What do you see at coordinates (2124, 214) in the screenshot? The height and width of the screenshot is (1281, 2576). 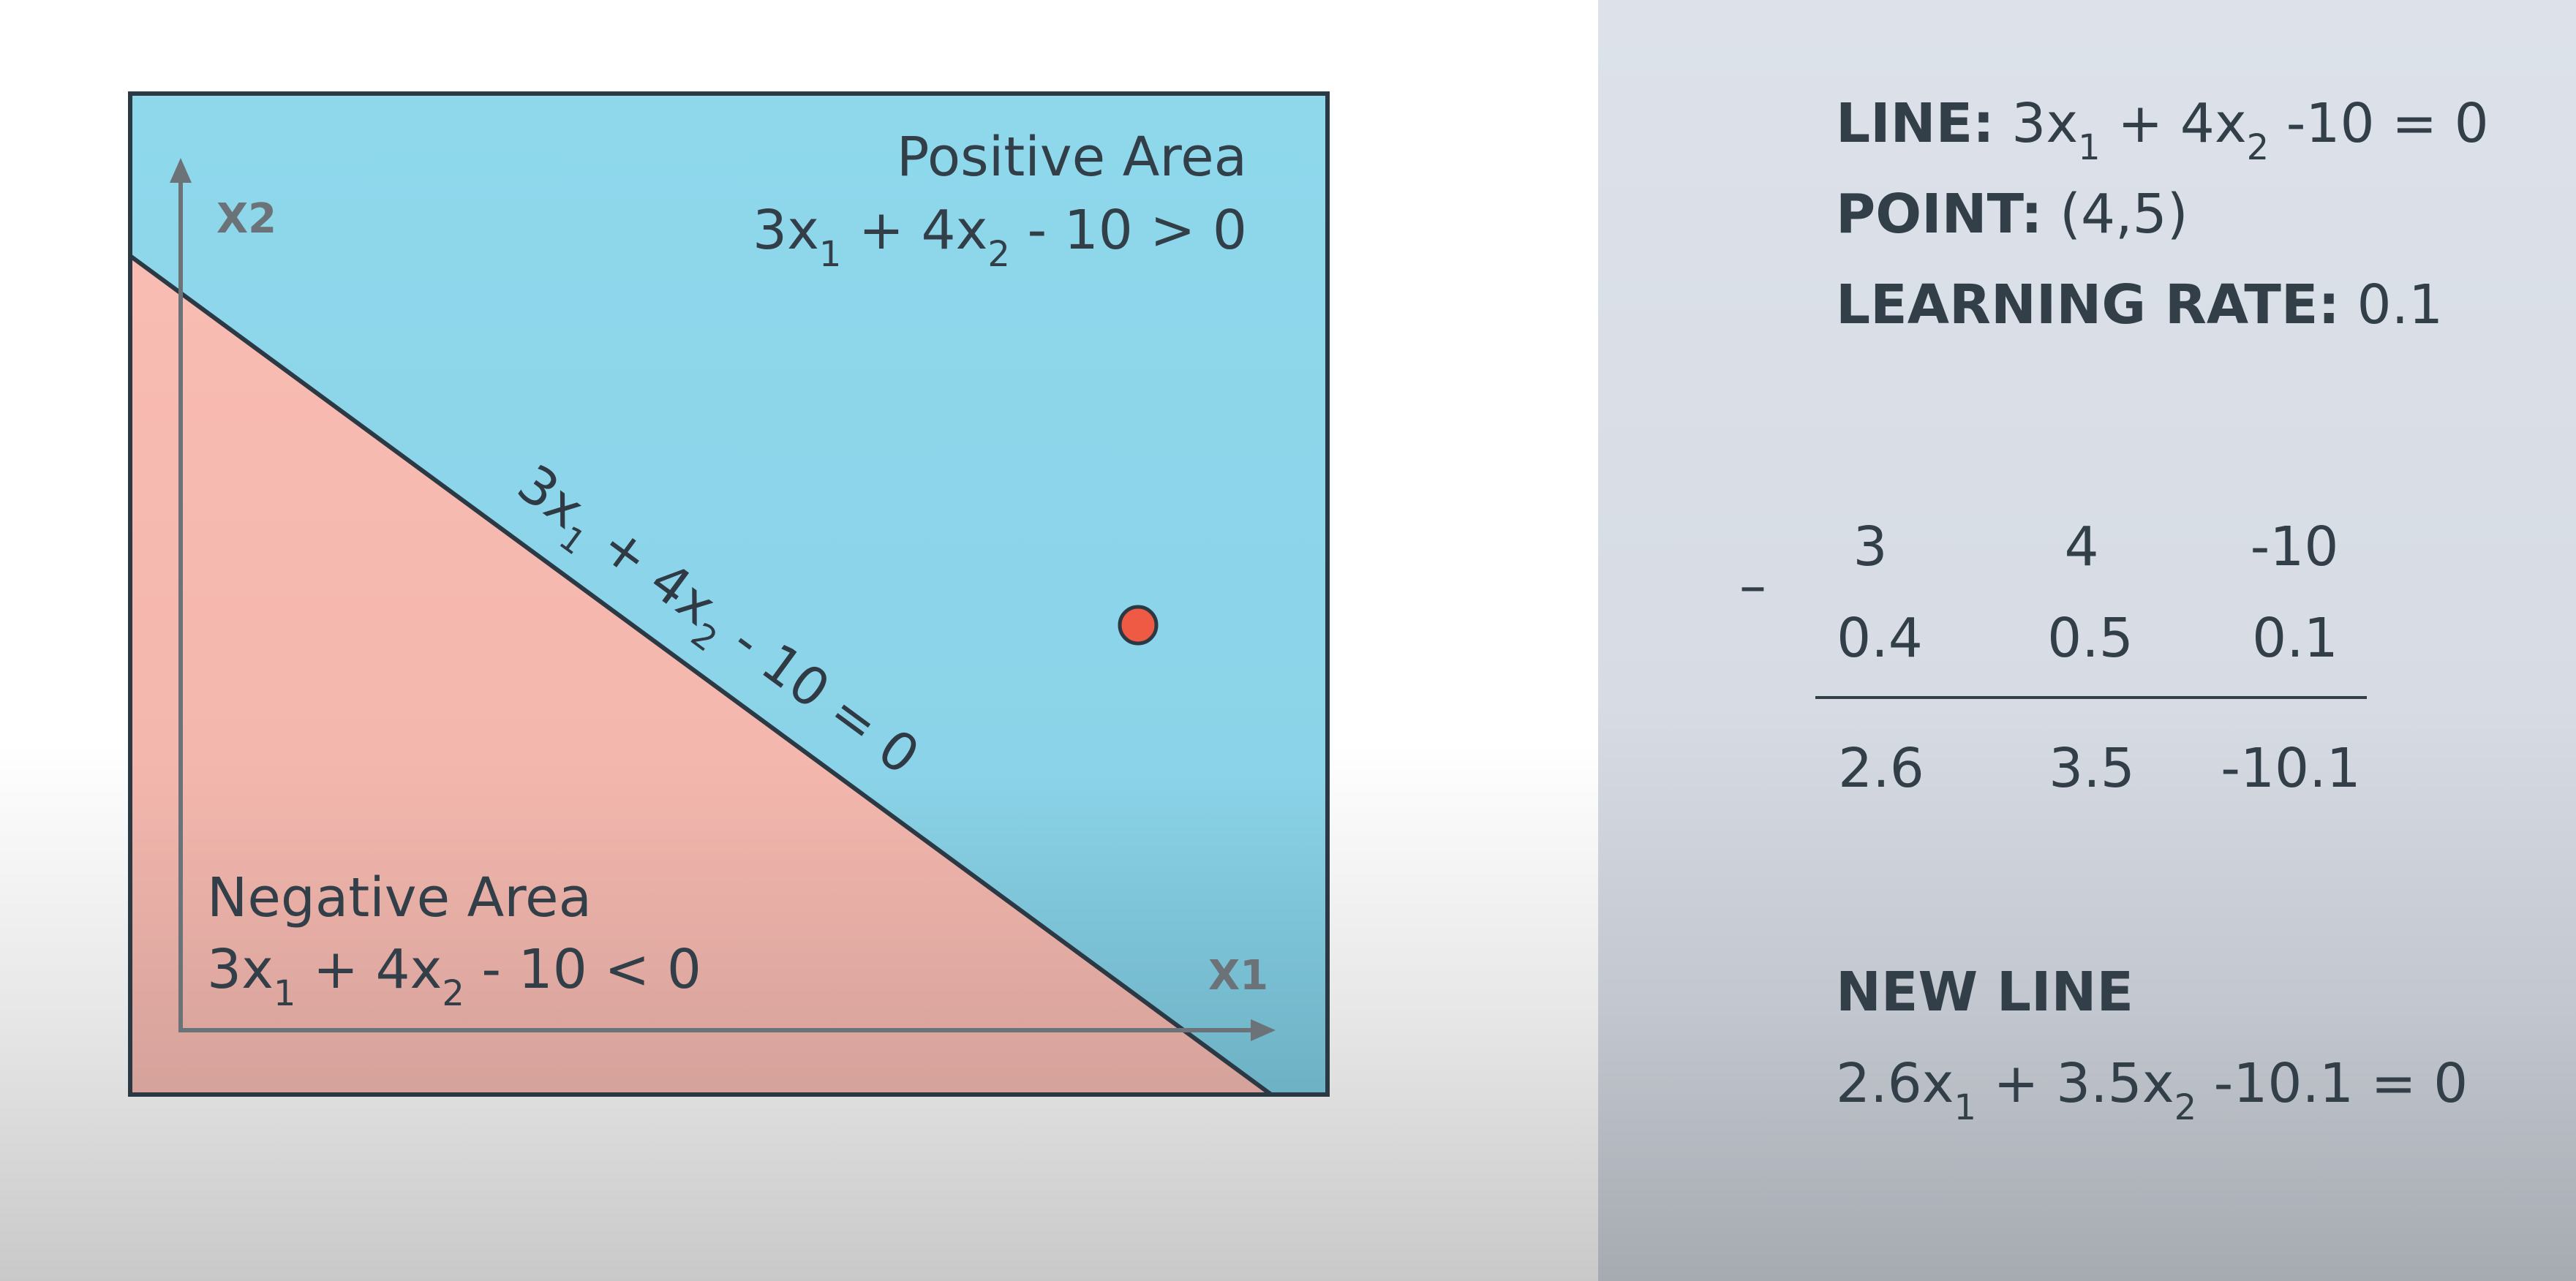 I see `info-point-value: (4,5)` at bounding box center [2124, 214].